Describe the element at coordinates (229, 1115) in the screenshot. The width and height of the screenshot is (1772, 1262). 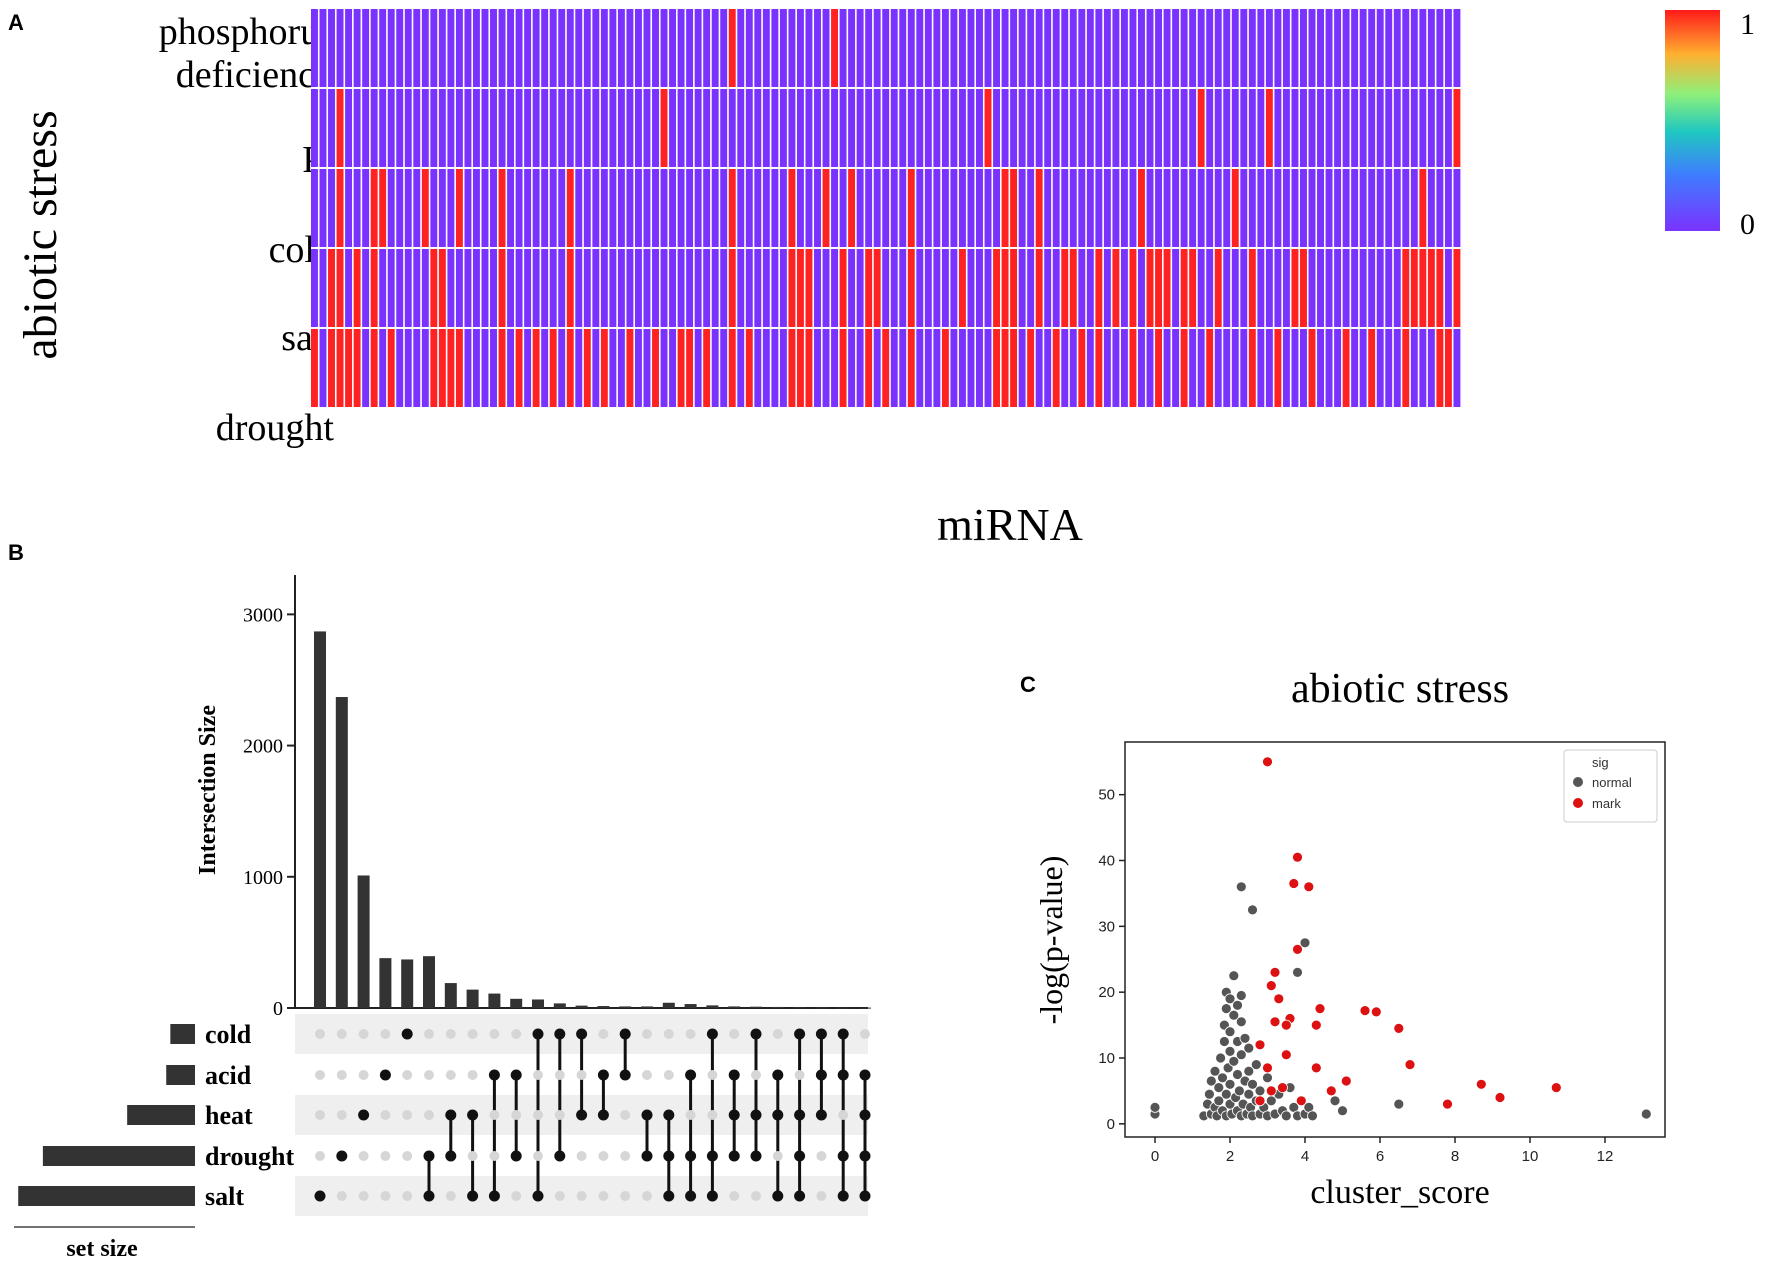
I see `set-label: heat` at that location.